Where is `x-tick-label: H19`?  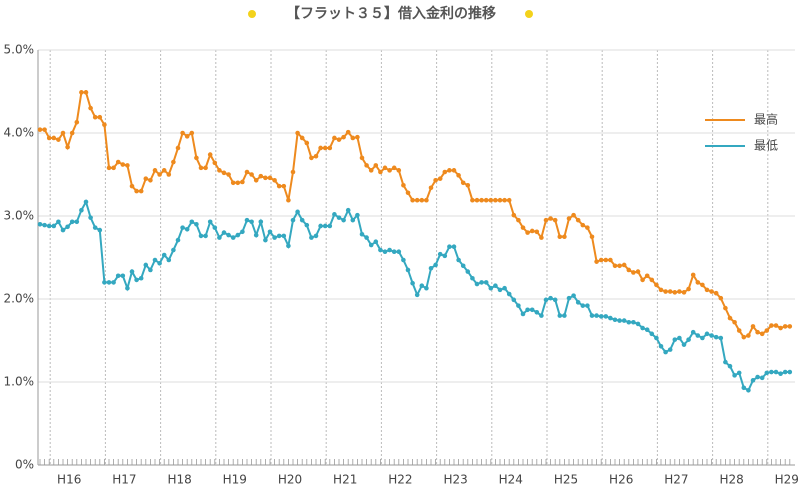 x-tick-label: H19 is located at coordinates (235, 480).